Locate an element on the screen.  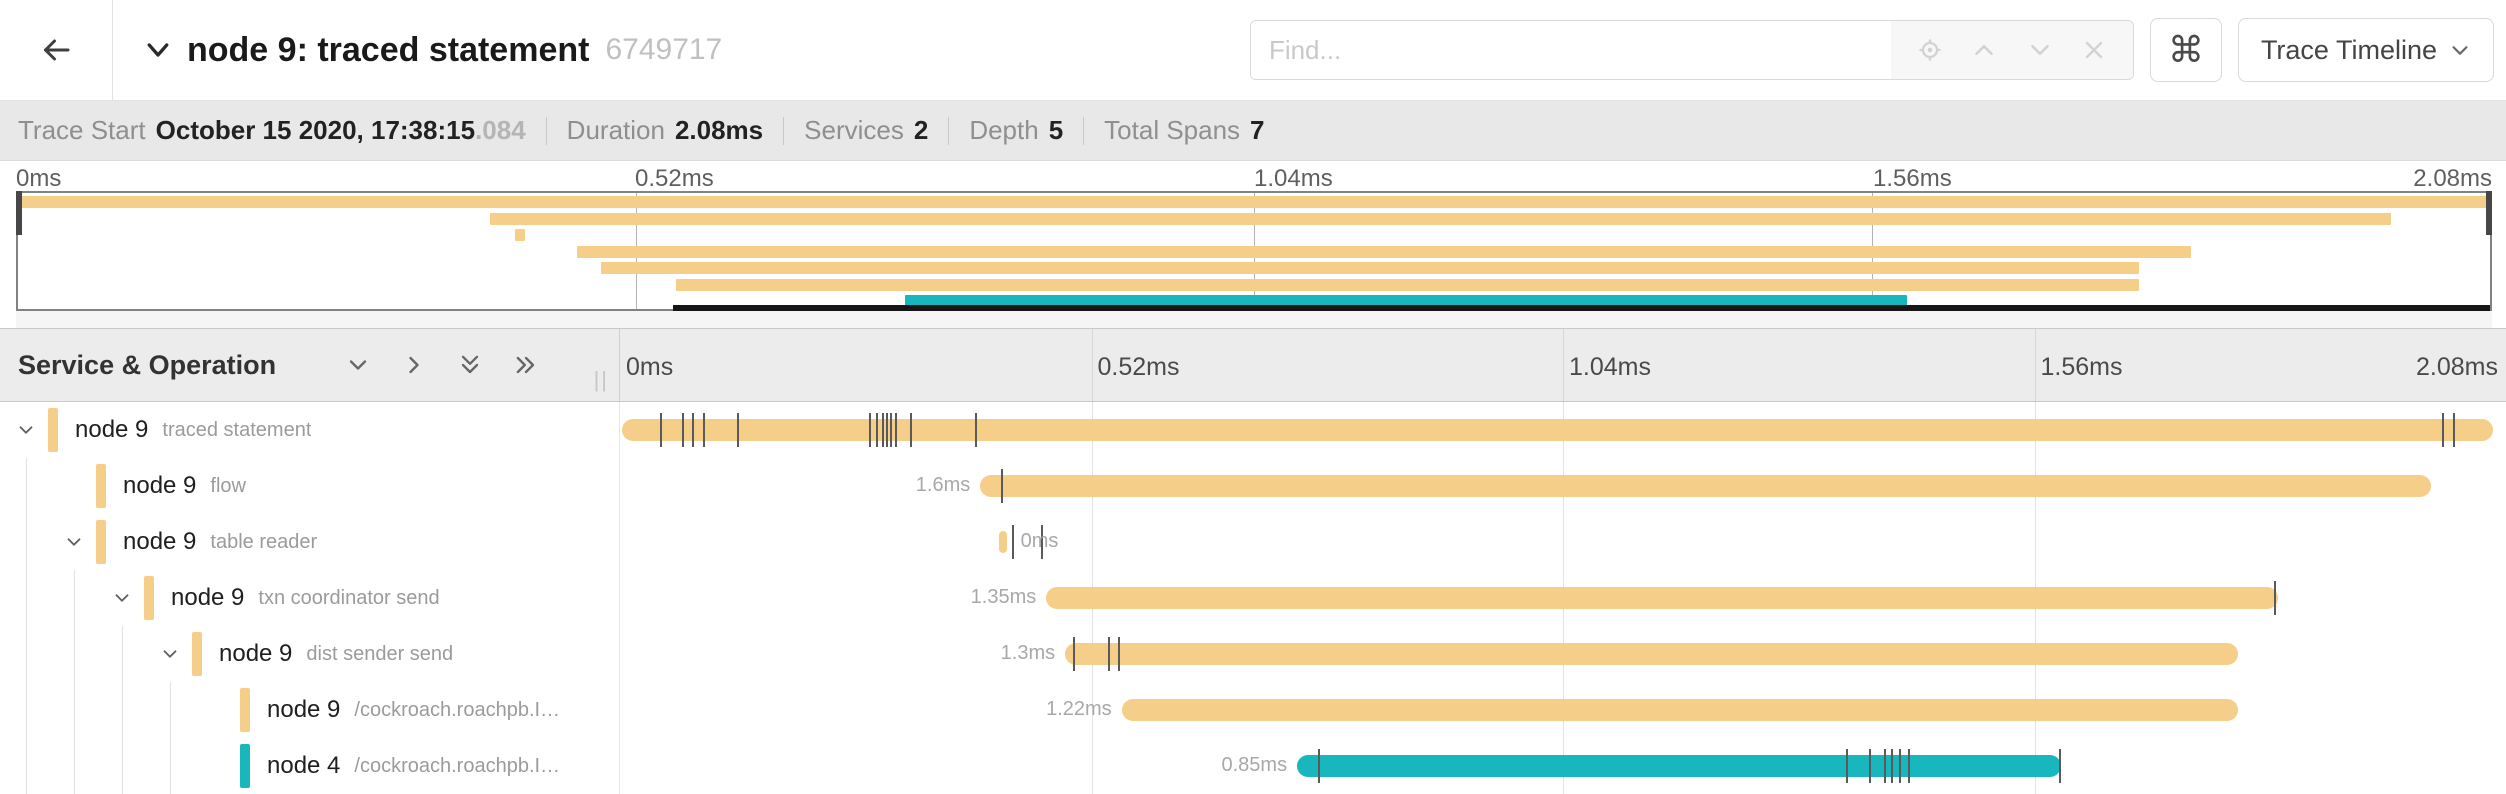
span-timeline-cell: 1.22ms is located at coordinates (1563, 710).